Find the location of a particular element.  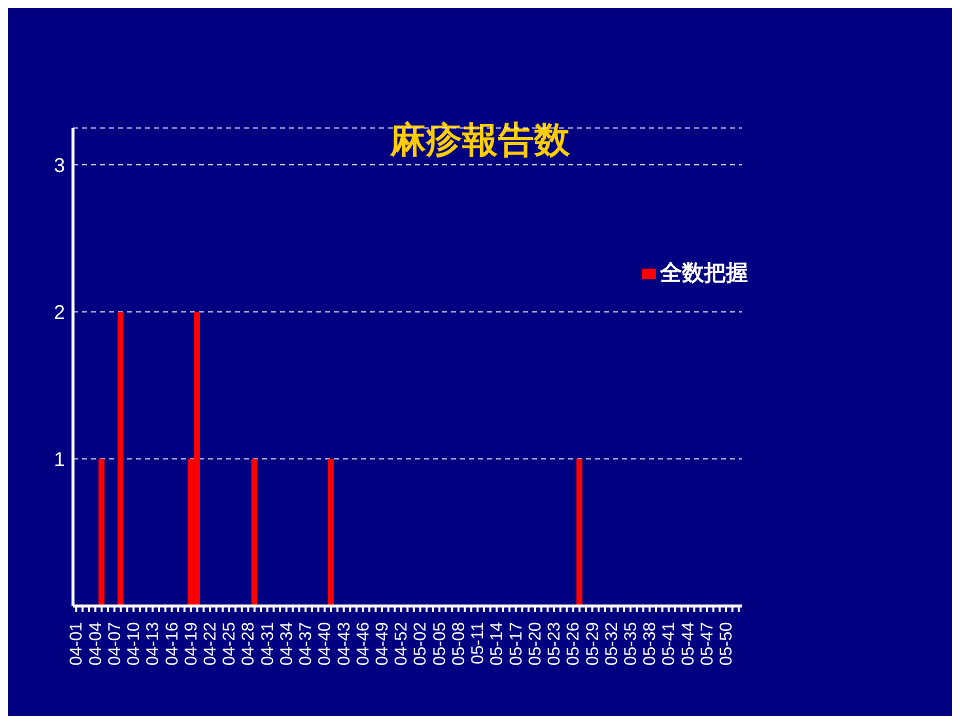

x-tick-label: 05-20 is located at coordinates (534, 644).